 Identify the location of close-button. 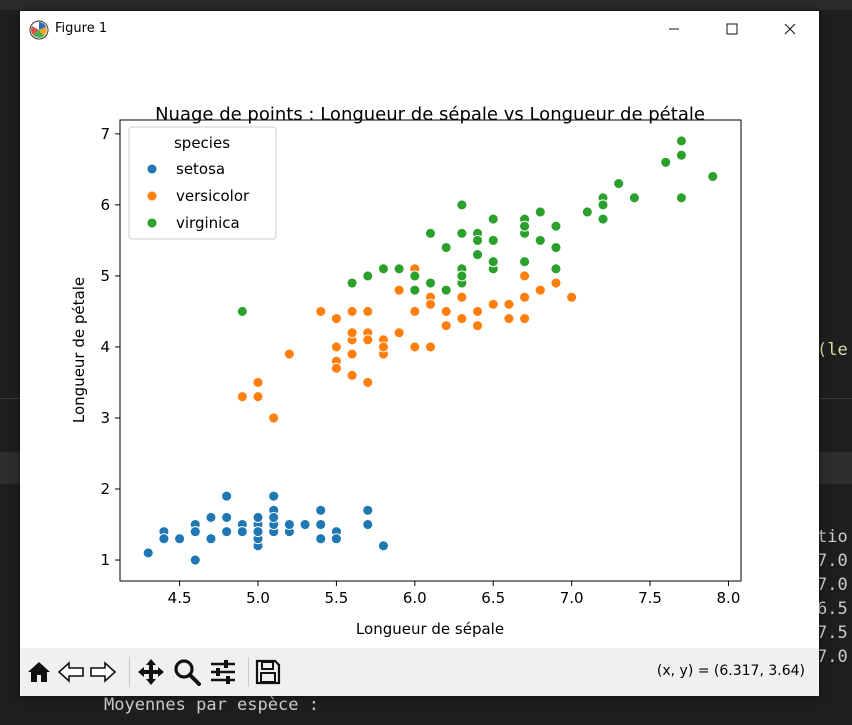
(790, 29).